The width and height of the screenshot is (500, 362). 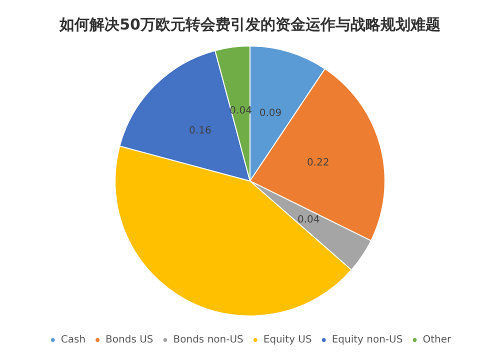 I want to click on data-label: 0.04, so click(x=308, y=220).